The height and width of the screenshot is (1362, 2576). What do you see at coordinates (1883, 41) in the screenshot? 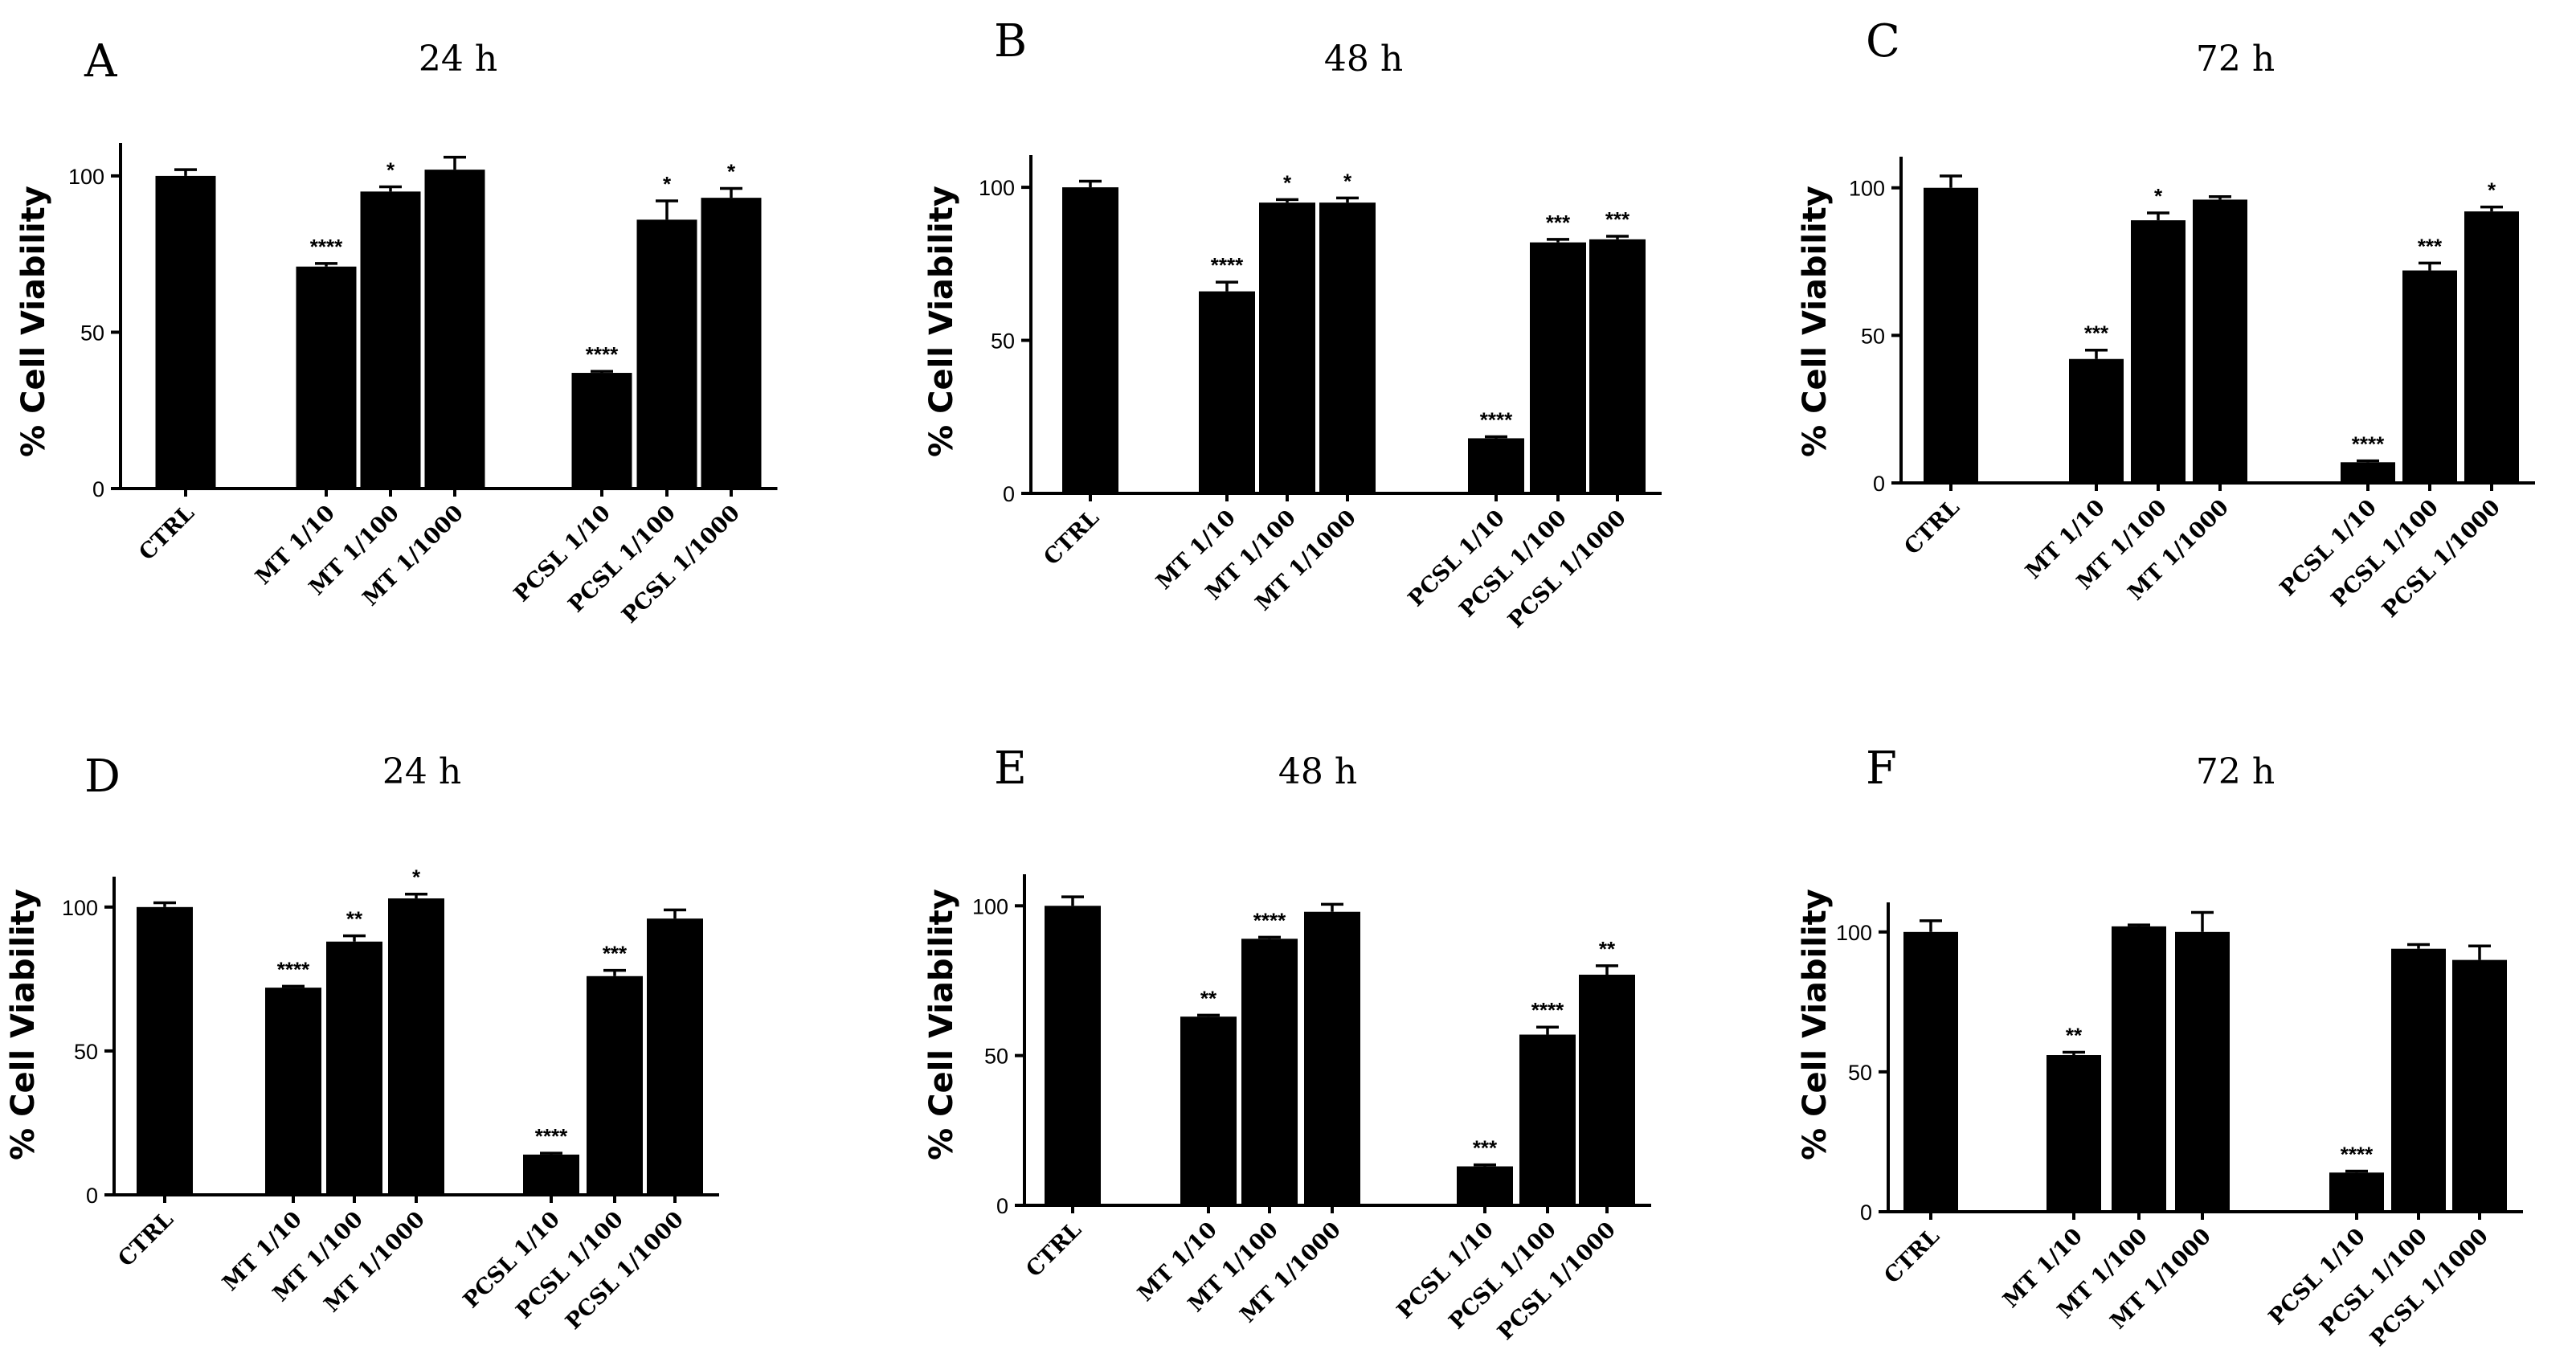
I see `panel-letter: C` at bounding box center [1883, 41].